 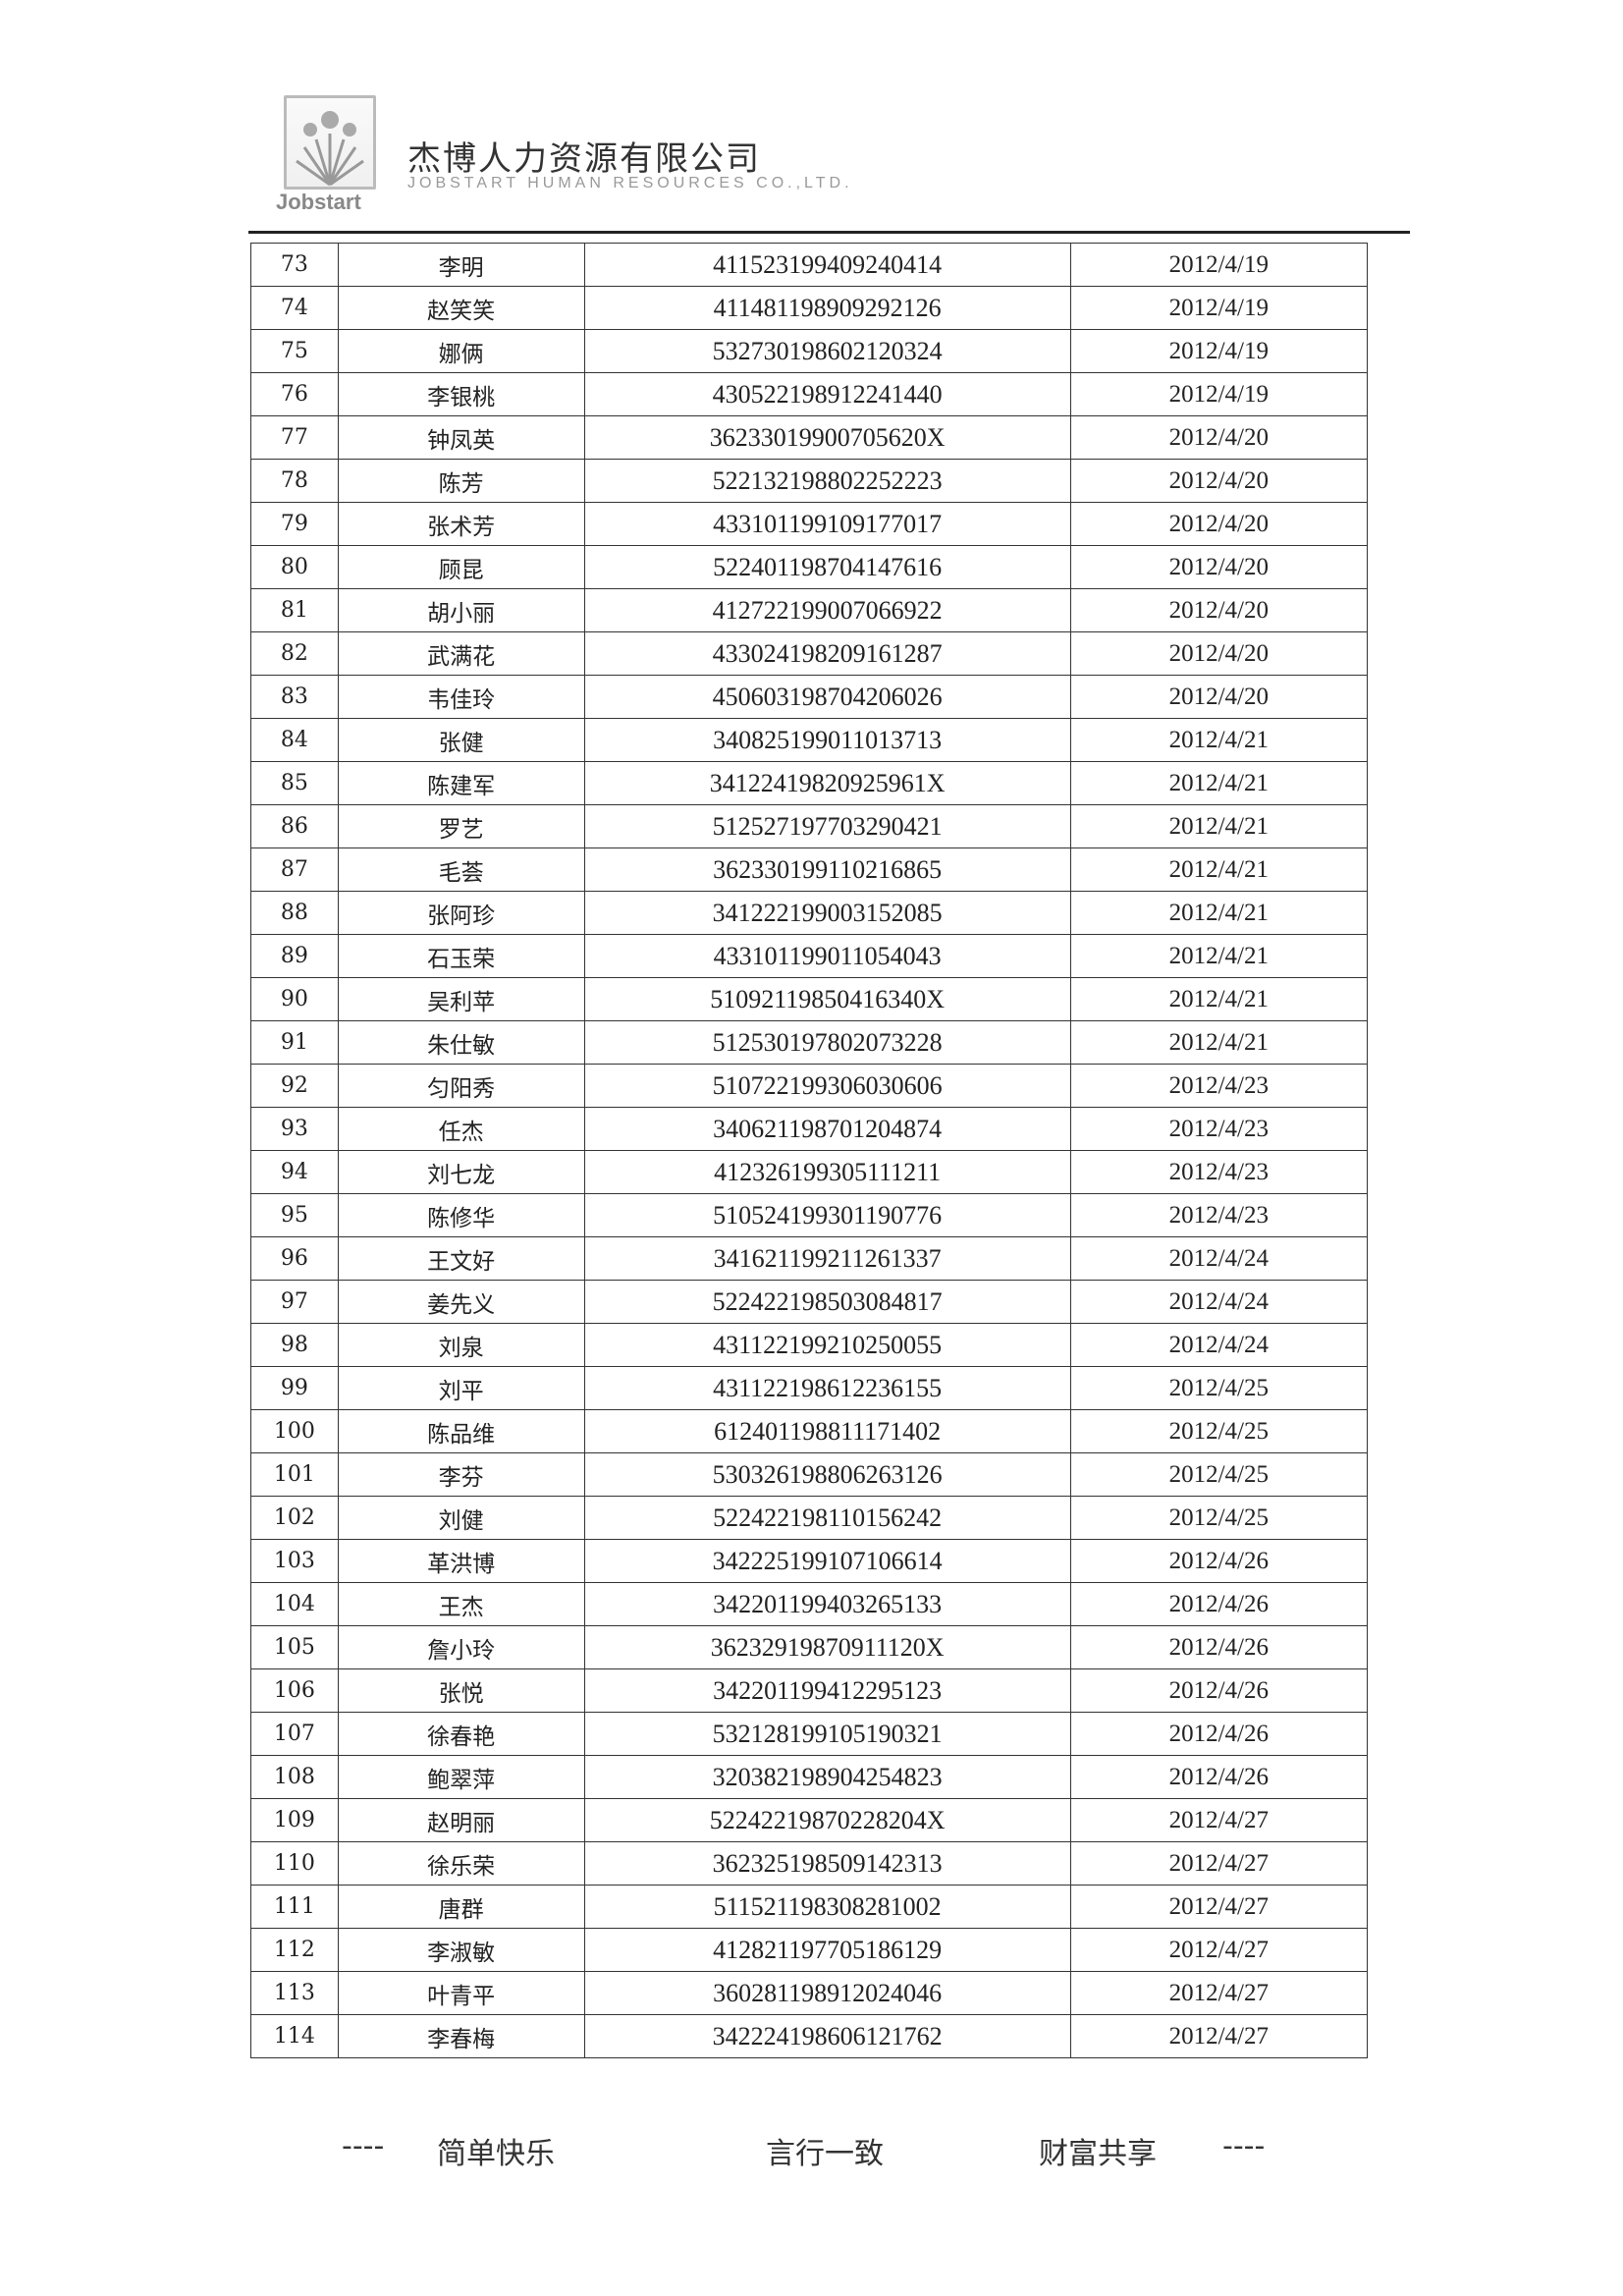 What do you see at coordinates (294, 783) in the screenshot?
I see `row-number: 85` at bounding box center [294, 783].